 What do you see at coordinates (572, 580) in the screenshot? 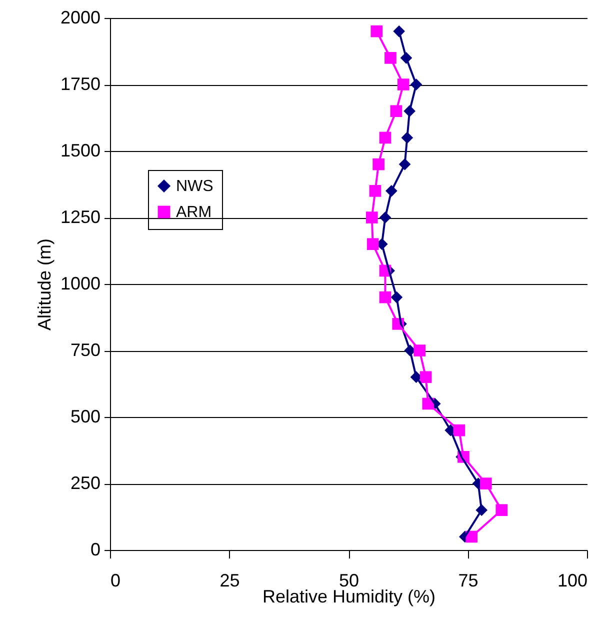
I see `x-tick-label: 100` at bounding box center [572, 580].